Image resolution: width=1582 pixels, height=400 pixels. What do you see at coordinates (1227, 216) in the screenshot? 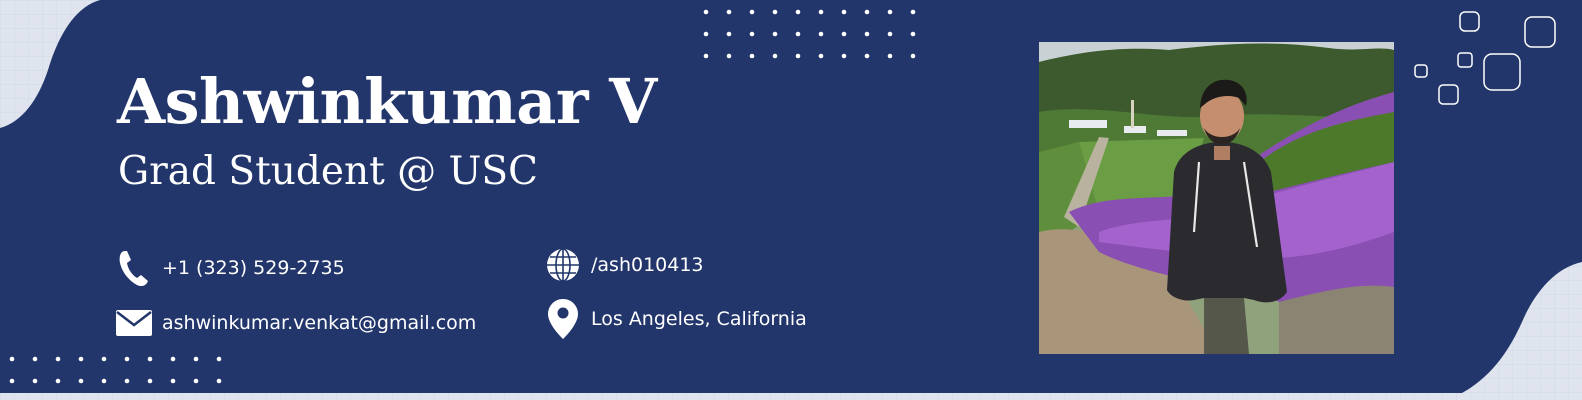
I see `person-figure` at bounding box center [1227, 216].